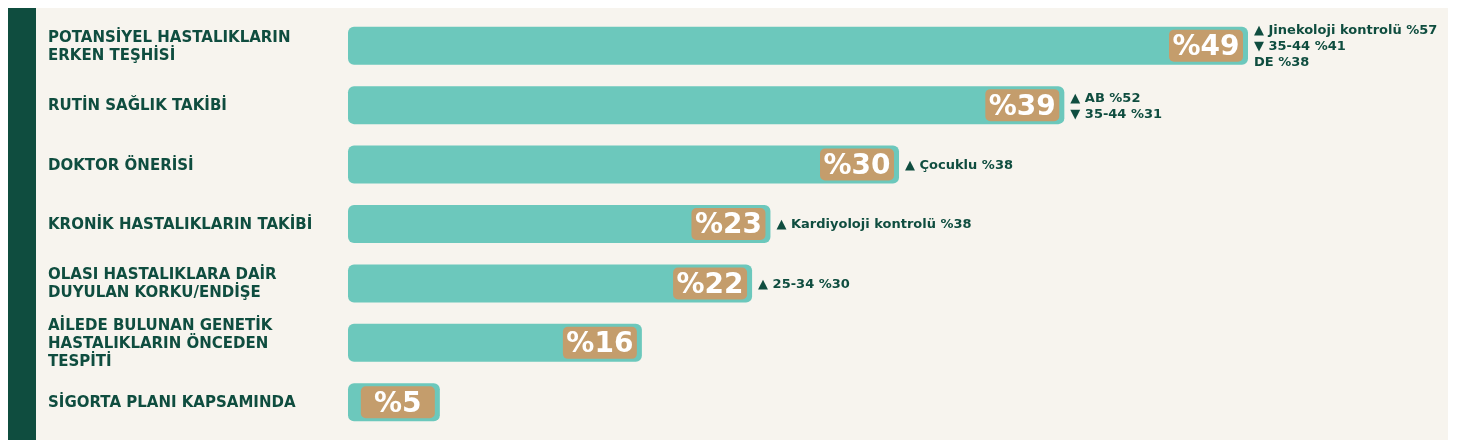 This screenshot has height=448, width=1459. I want to click on y-tick-label: SİGORTA PLANI KAPSAMINDA, so click(172, 402).